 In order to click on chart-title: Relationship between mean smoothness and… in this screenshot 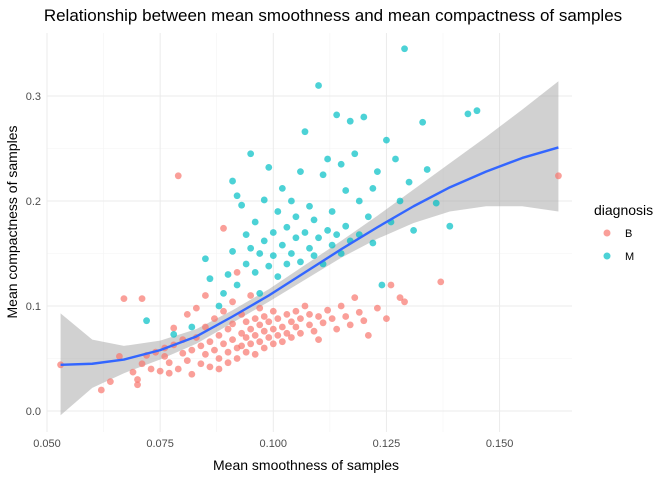, I will do `click(333, 15)`.